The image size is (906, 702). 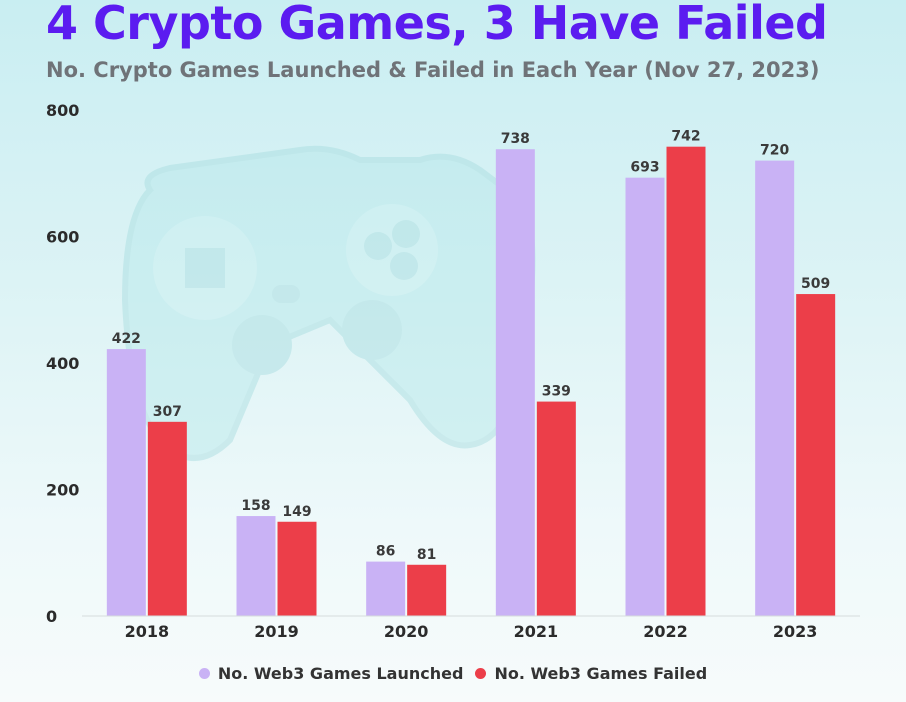 What do you see at coordinates (51, 616) in the screenshot?
I see `y-tick-label: 0` at bounding box center [51, 616].